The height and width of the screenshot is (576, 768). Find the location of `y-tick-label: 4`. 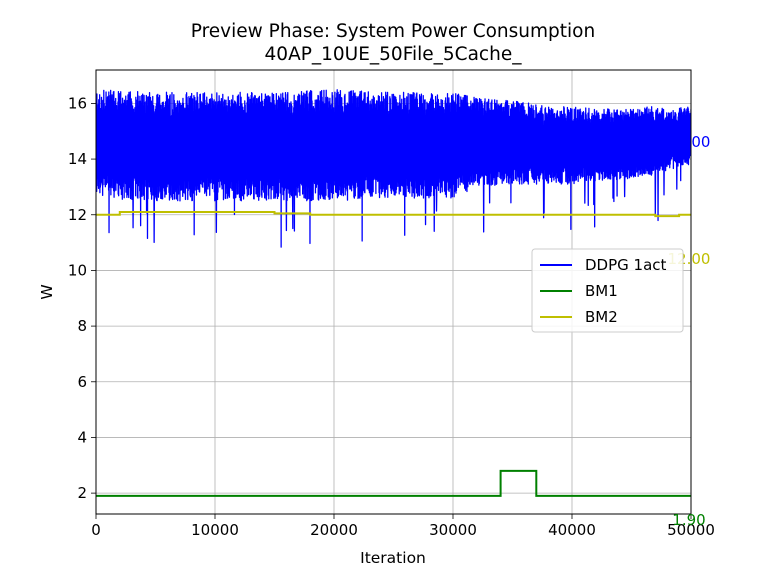

y-tick-label: 4 is located at coordinates (82, 437).